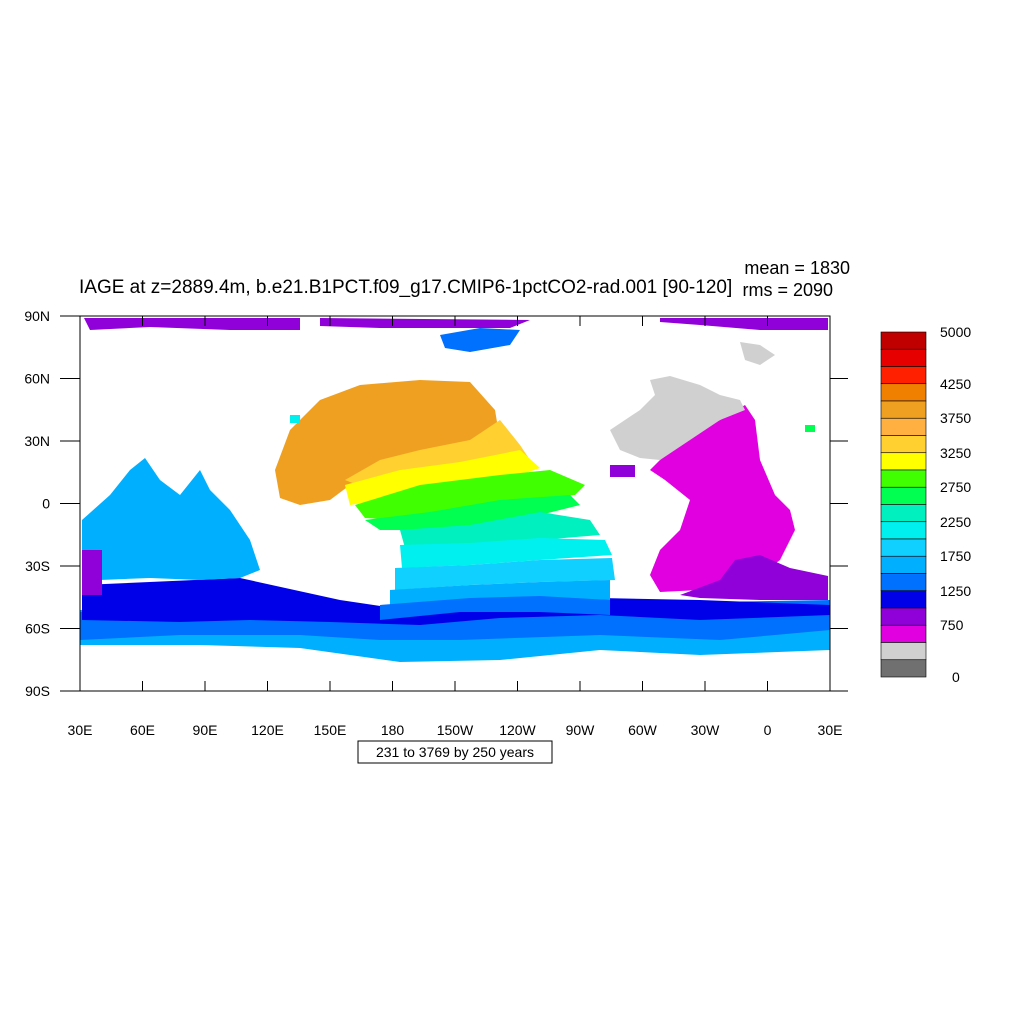 This screenshot has height=1024, width=1024. What do you see at coordinates (757, 353) in the screenshot?
I see `missing-data-arctic` at bounding box center [757, 353].